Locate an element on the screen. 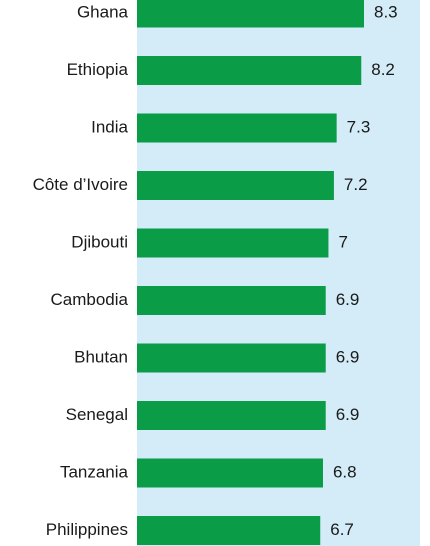 This screenshot has width=430, height=546. category-label-2: India is located at coordinates (109, 126).